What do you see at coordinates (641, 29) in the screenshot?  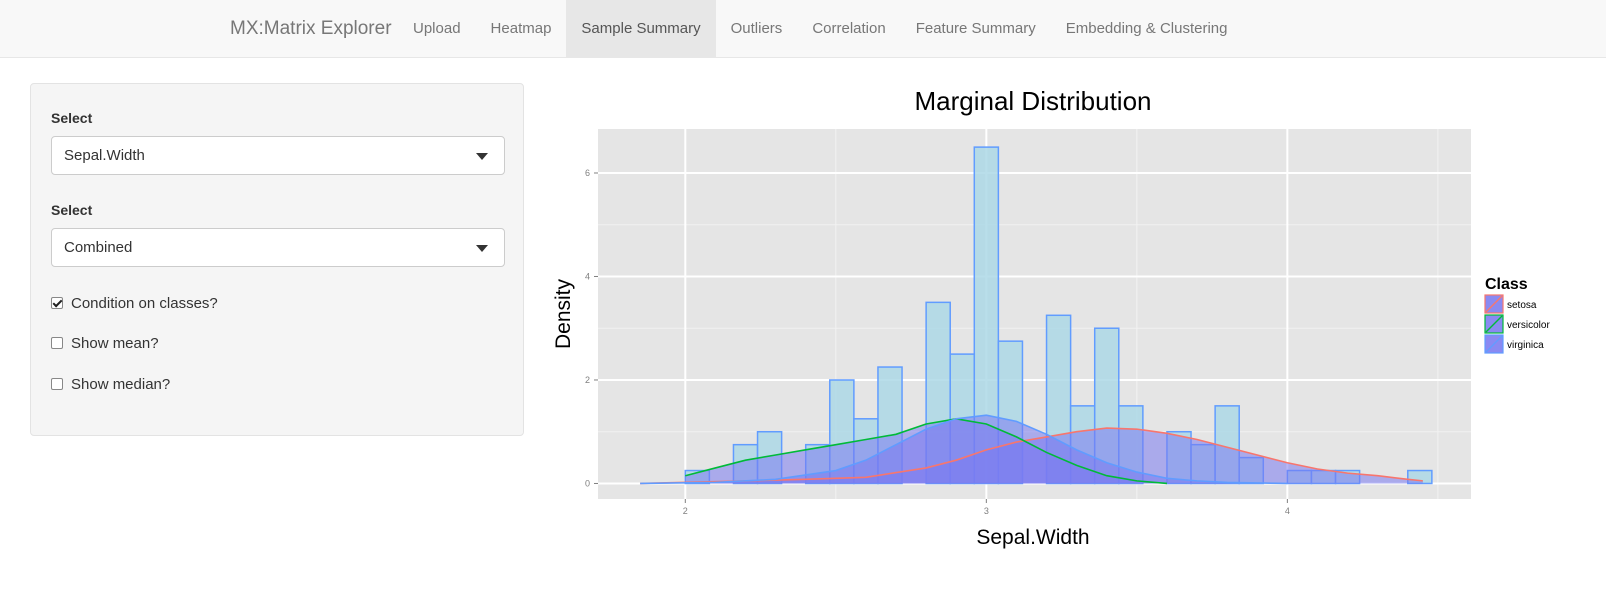 I see `tab-sample-summary: Sample Summary` at bounding box center [641, 29].